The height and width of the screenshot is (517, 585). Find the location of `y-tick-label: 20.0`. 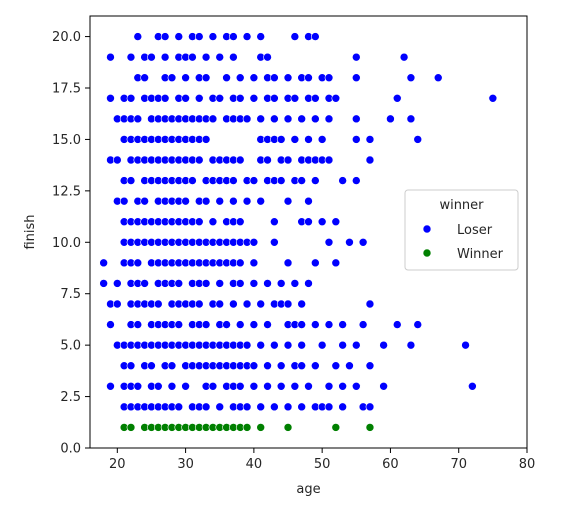

y-tick-label: 20.0 is located at coordinates (66, 37).